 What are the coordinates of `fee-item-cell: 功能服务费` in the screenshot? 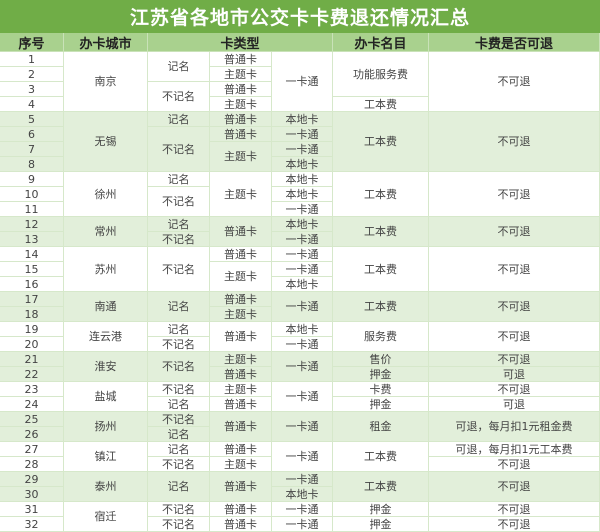 It's located at (381, 74).